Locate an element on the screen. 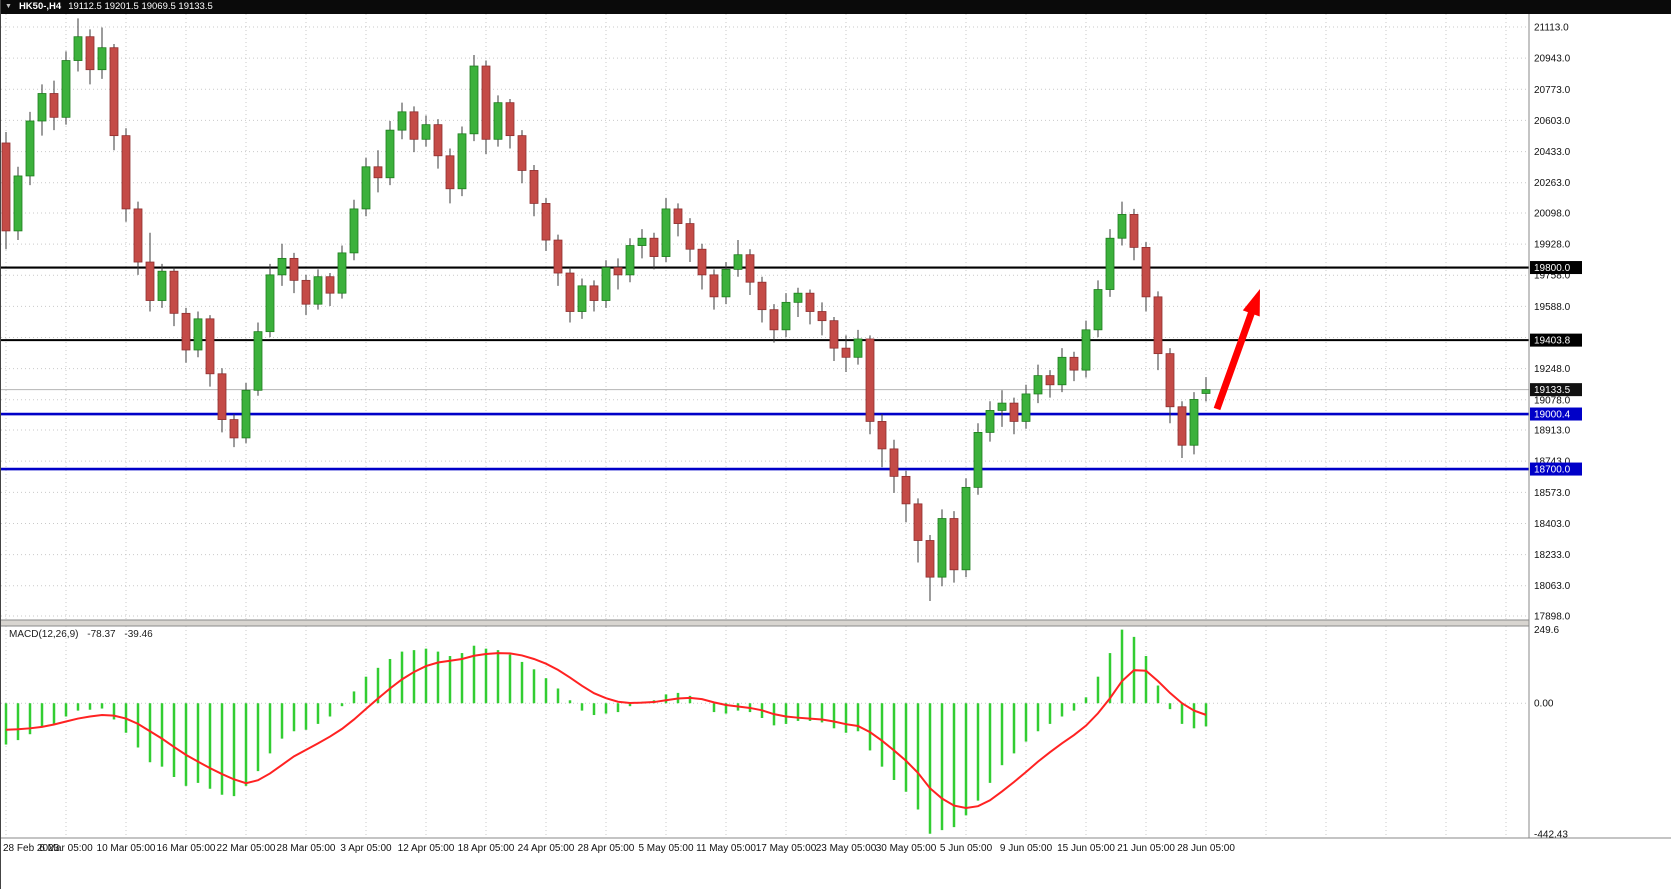 This screenshot has height=889, width=1671. symbol-timeframe-label: HK50-,H4 is located at coordinates (40, 6).